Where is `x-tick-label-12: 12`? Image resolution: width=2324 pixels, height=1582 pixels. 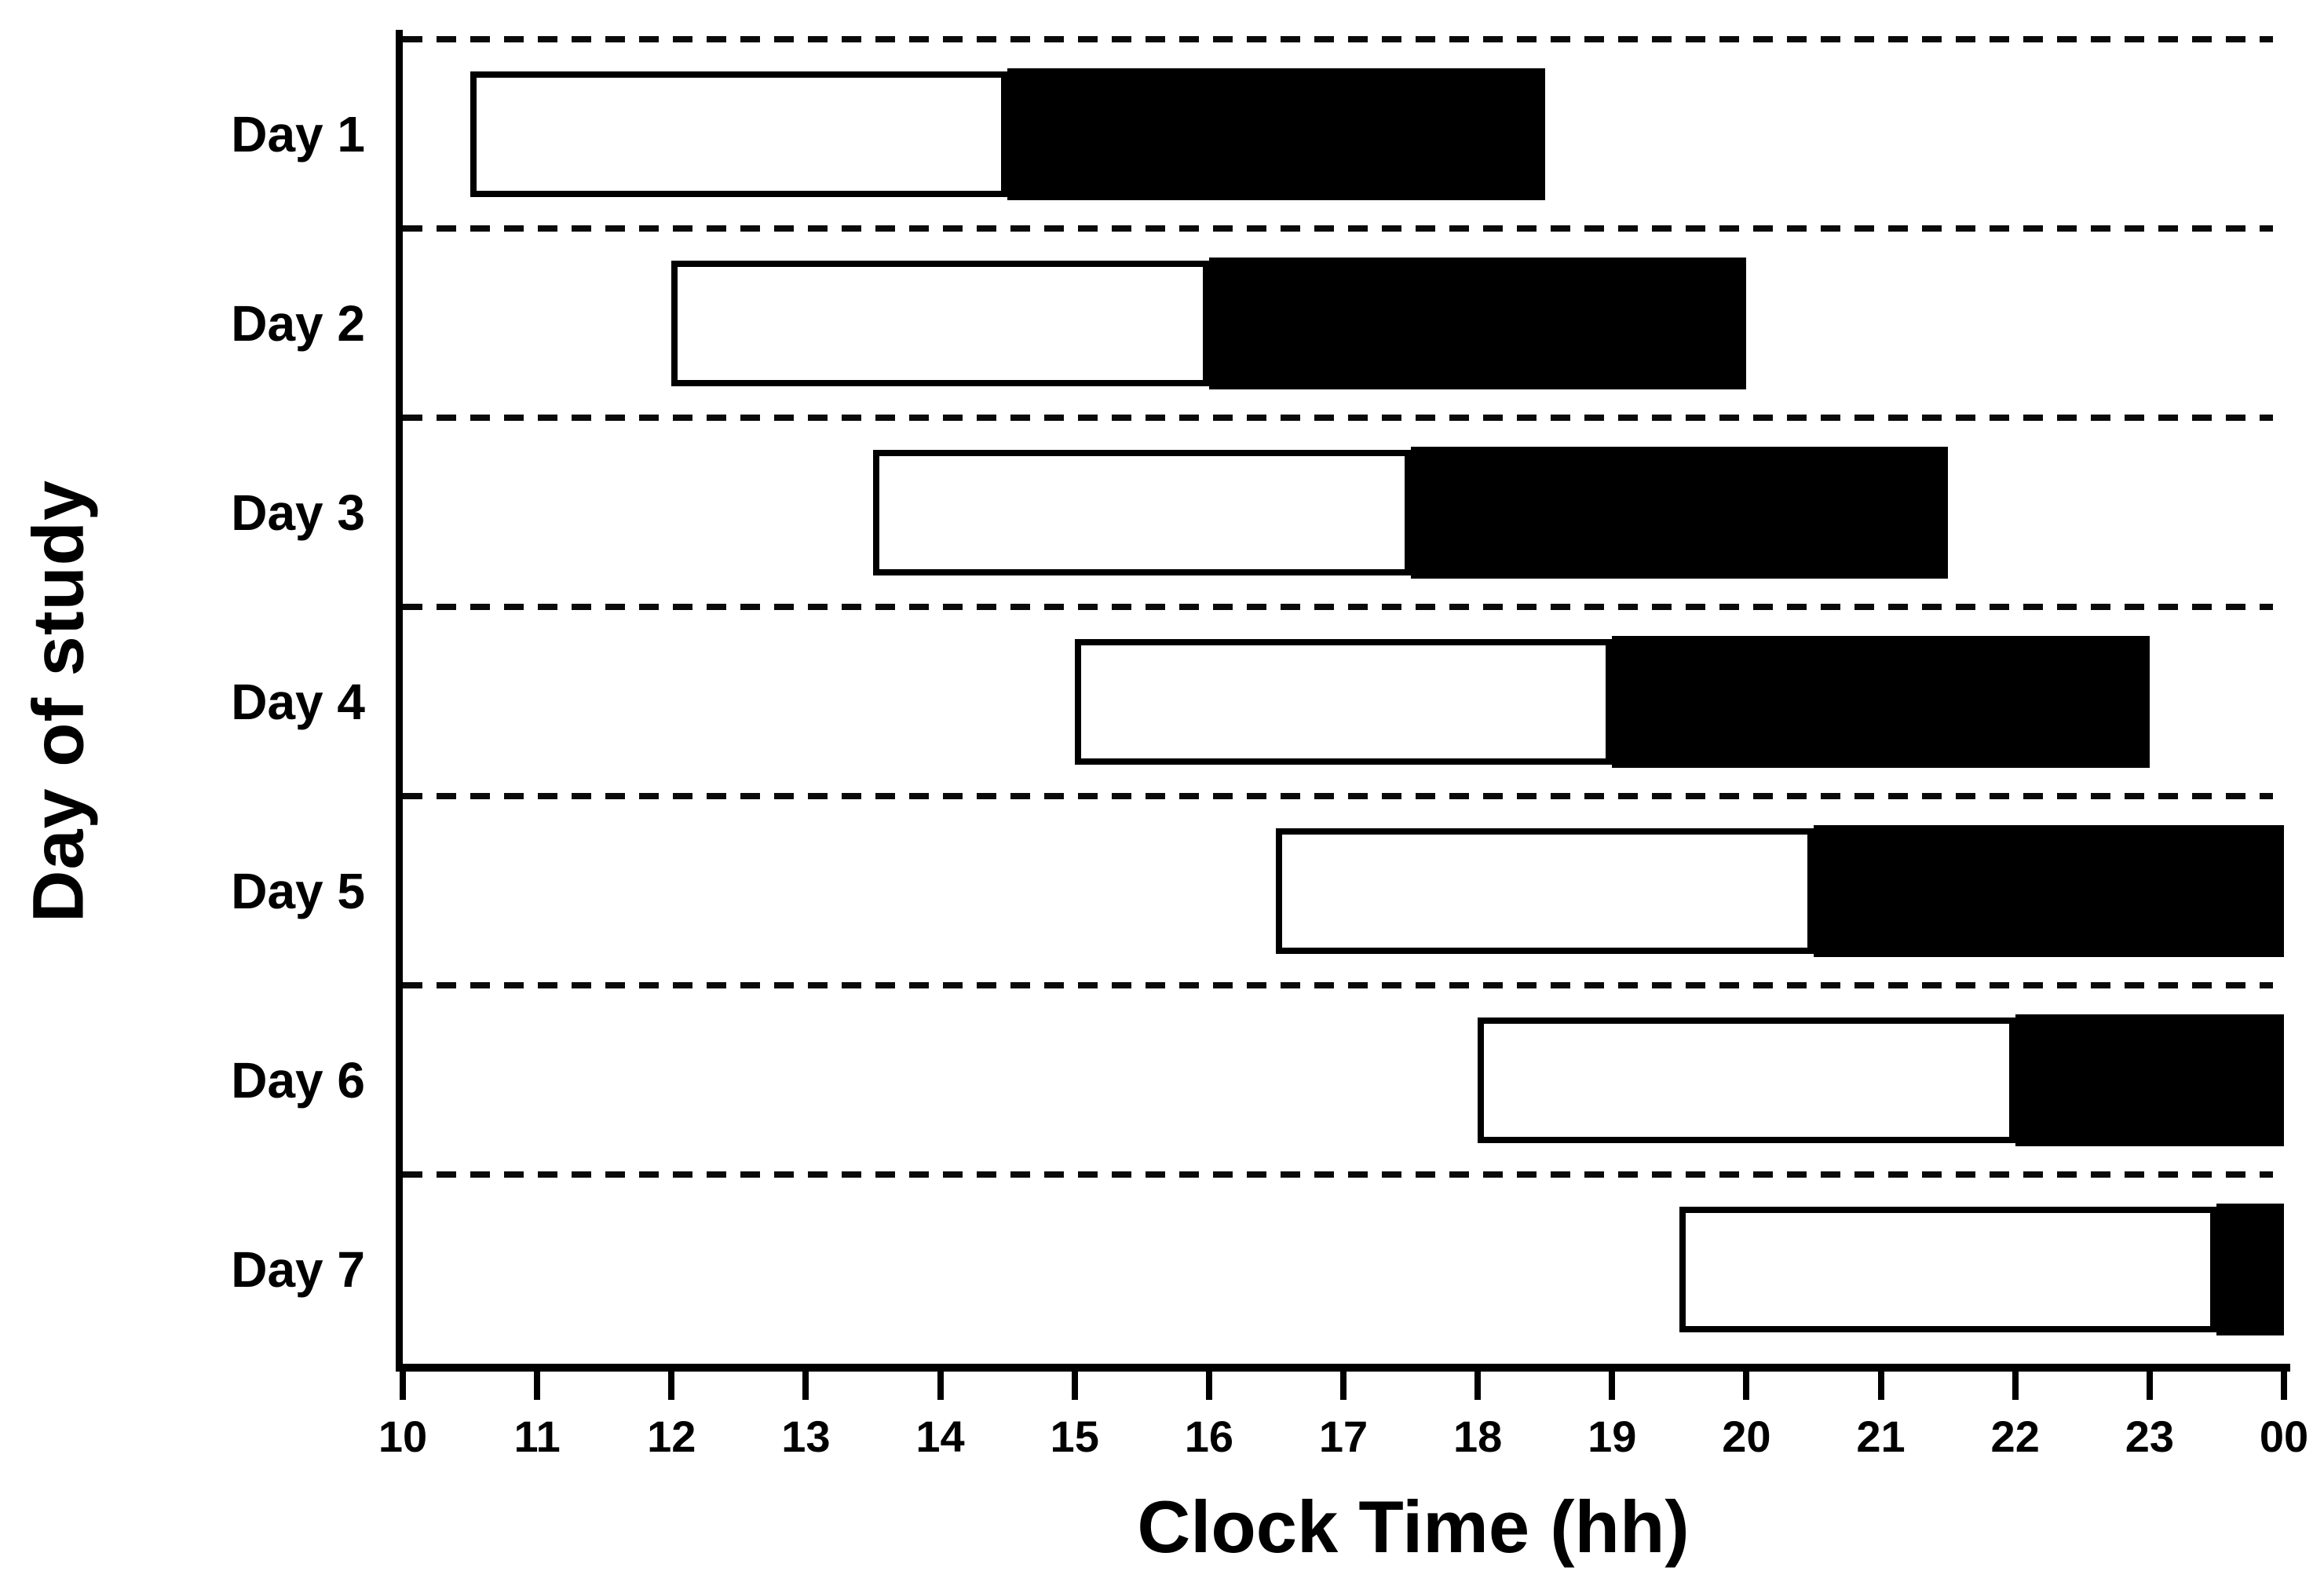 x-tick-label-12: 12 is located at coordinates (671, 1436).